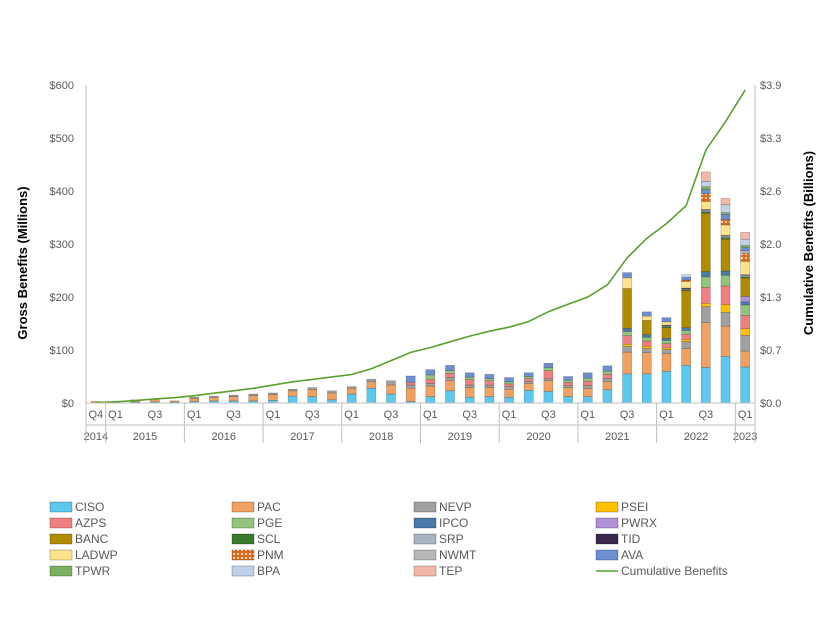  I want to click on bar-segment-banc, so click(745, 287).